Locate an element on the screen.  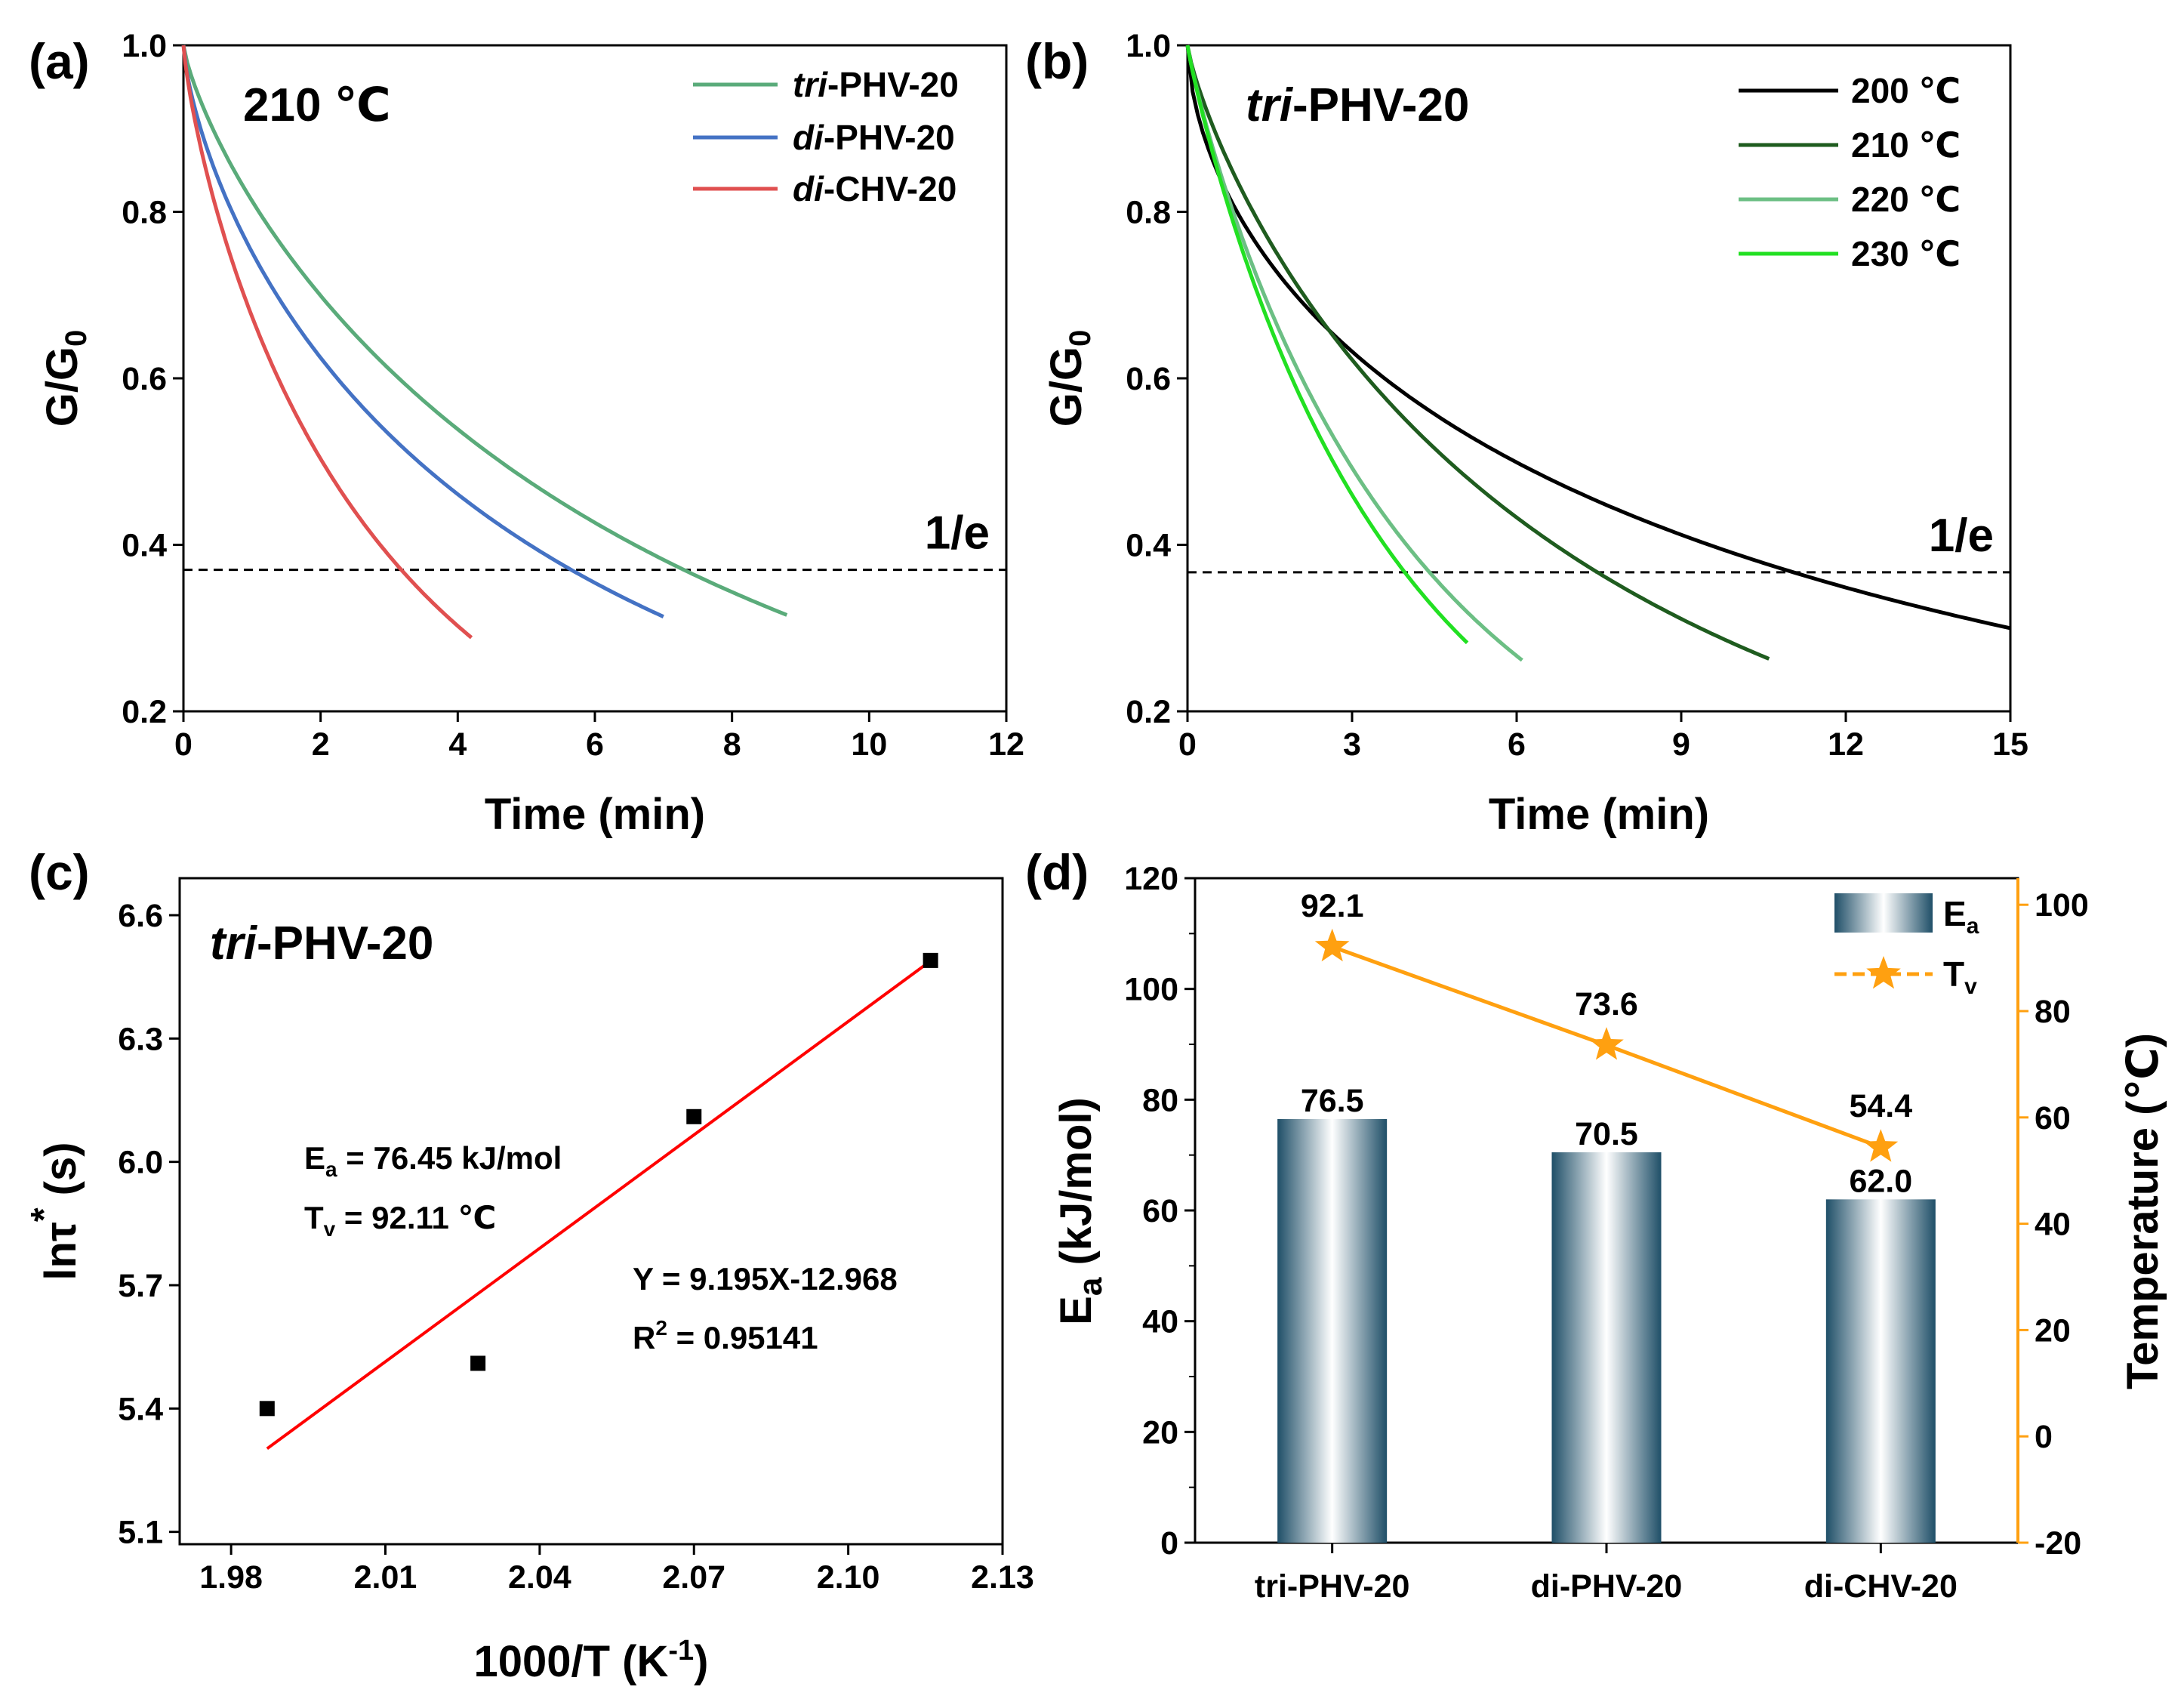
panel-c-series is located at coordinates (598, 1201).